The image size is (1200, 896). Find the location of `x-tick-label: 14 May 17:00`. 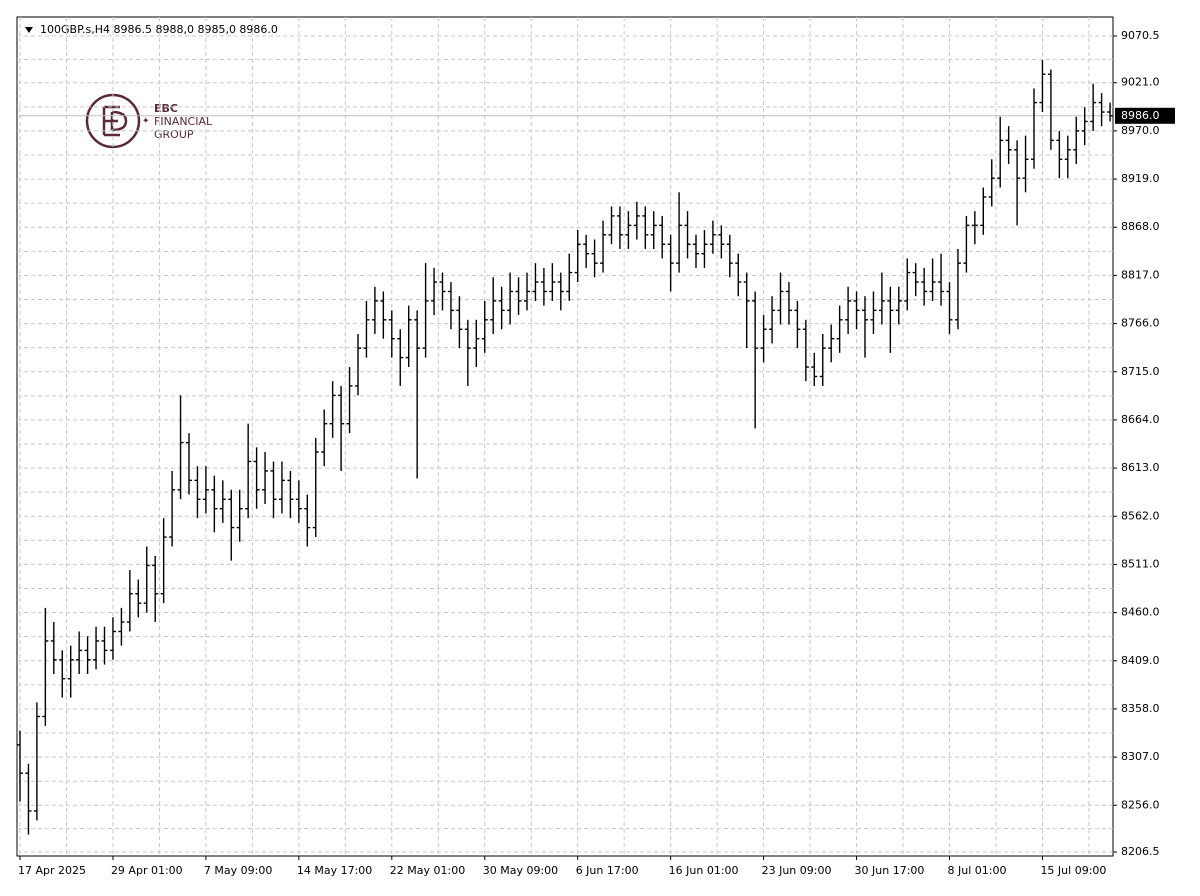

x-tick-label: 14 May 17:00 is located at coordinates (334, 870).